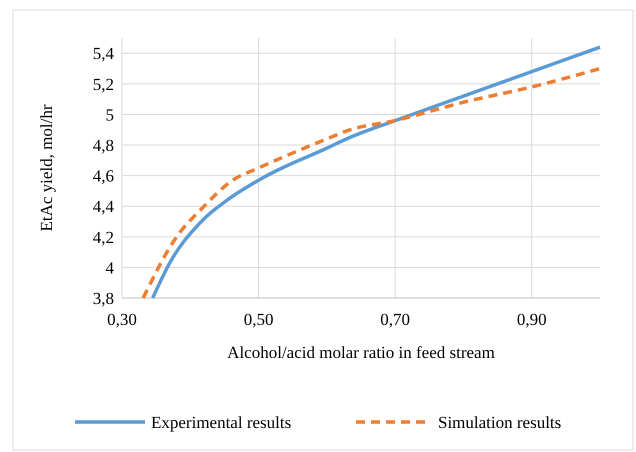  Describe the element at coordinates (500, 422) in the screenshot. I see `legend-label: Simulation results` at that location.